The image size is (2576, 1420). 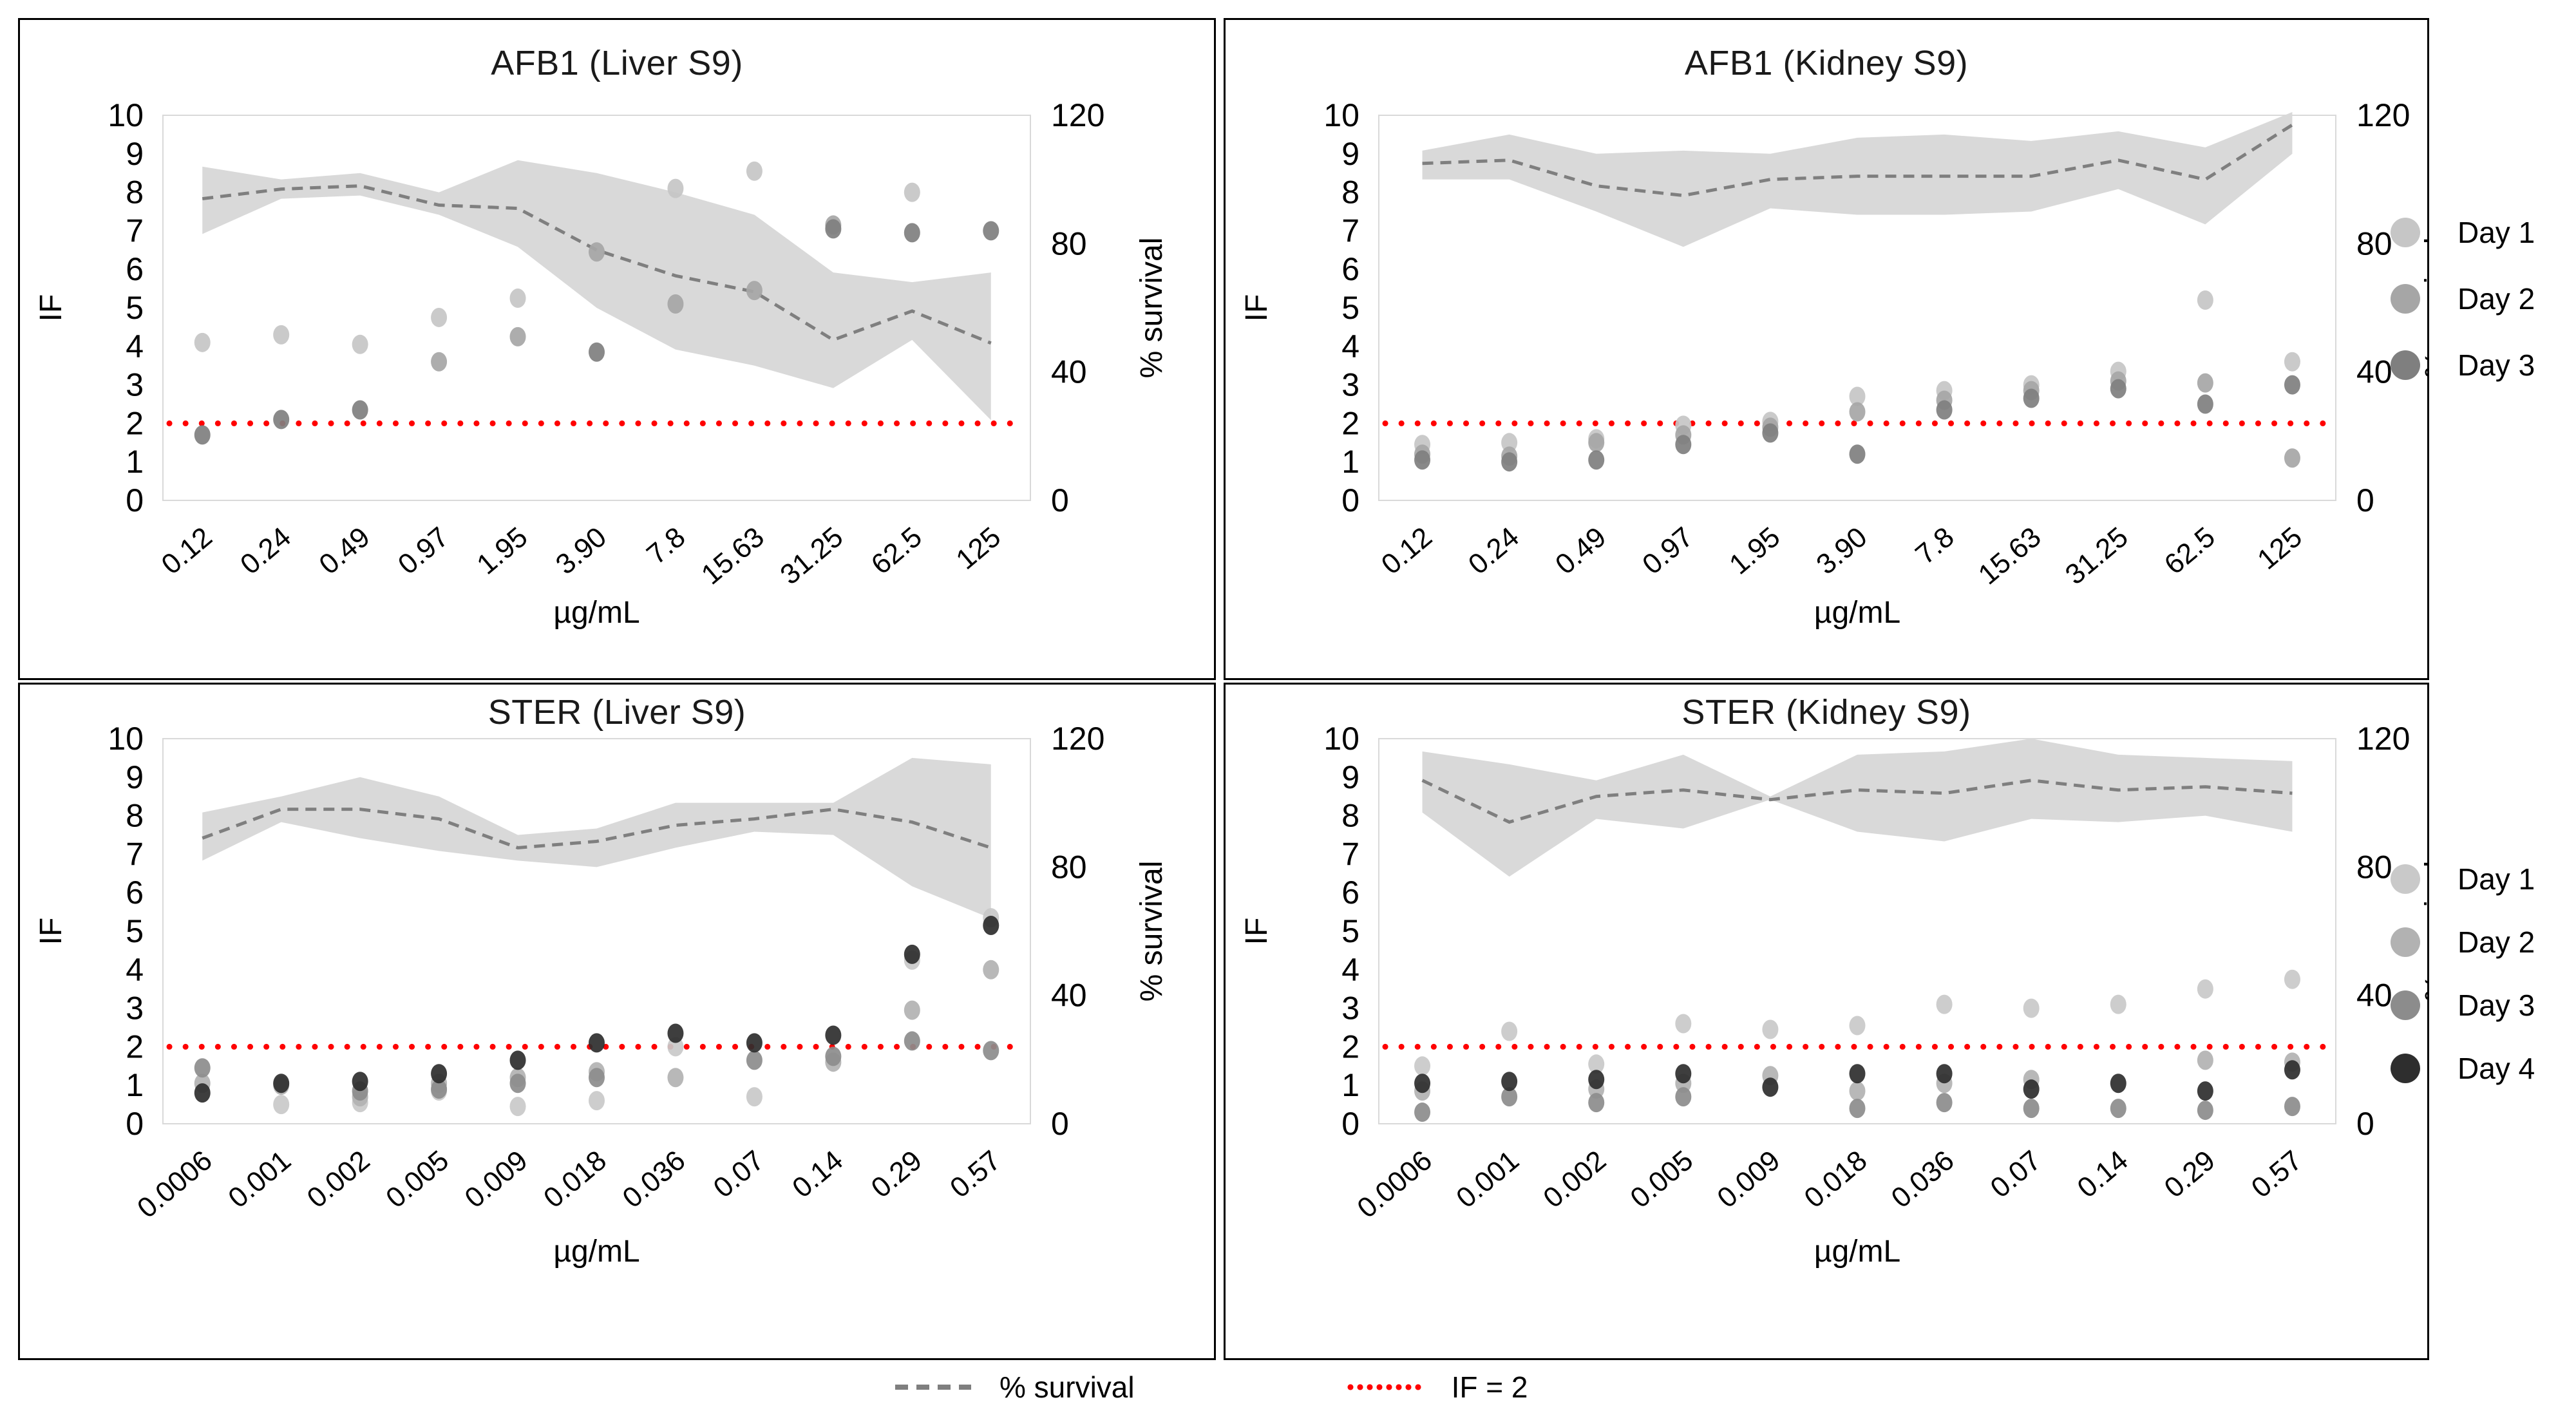 I want to click on y-right-tick-label: 120, so click(x=2383, y=739).